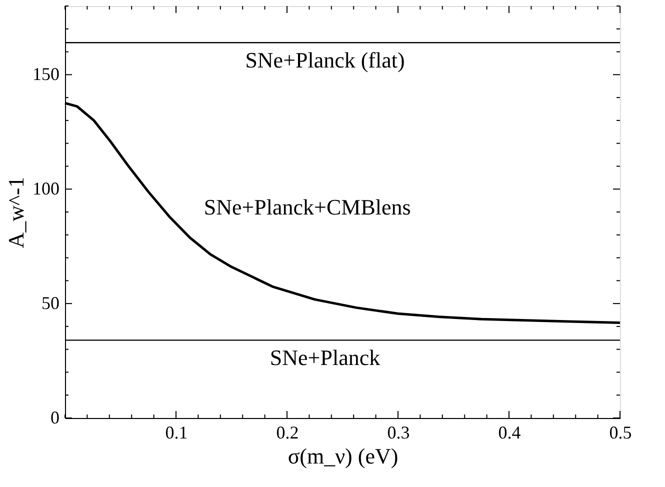 Image resolution: width=665 pixels, height=487 pixels. What do you see at coordinates (46, 74) in the screenshot?
I see `y-tick-label: 150` at bounding box center [46, 74].